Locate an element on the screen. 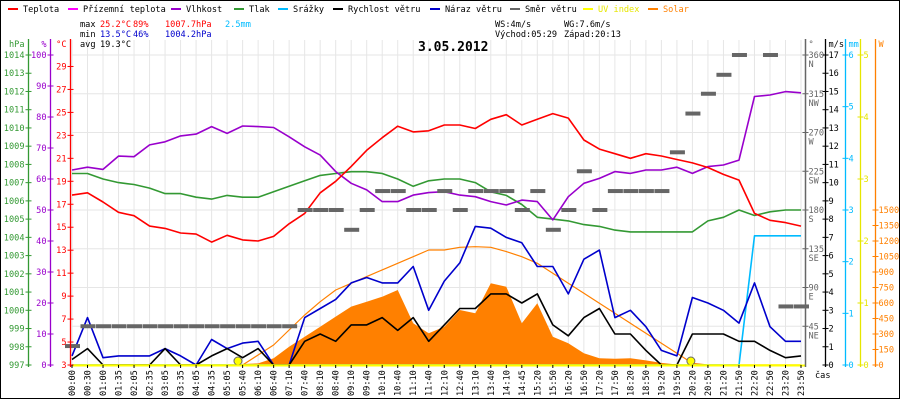 The image size is (900, 400). humidity-axis-unit: % is located at coordinates (44, 45).